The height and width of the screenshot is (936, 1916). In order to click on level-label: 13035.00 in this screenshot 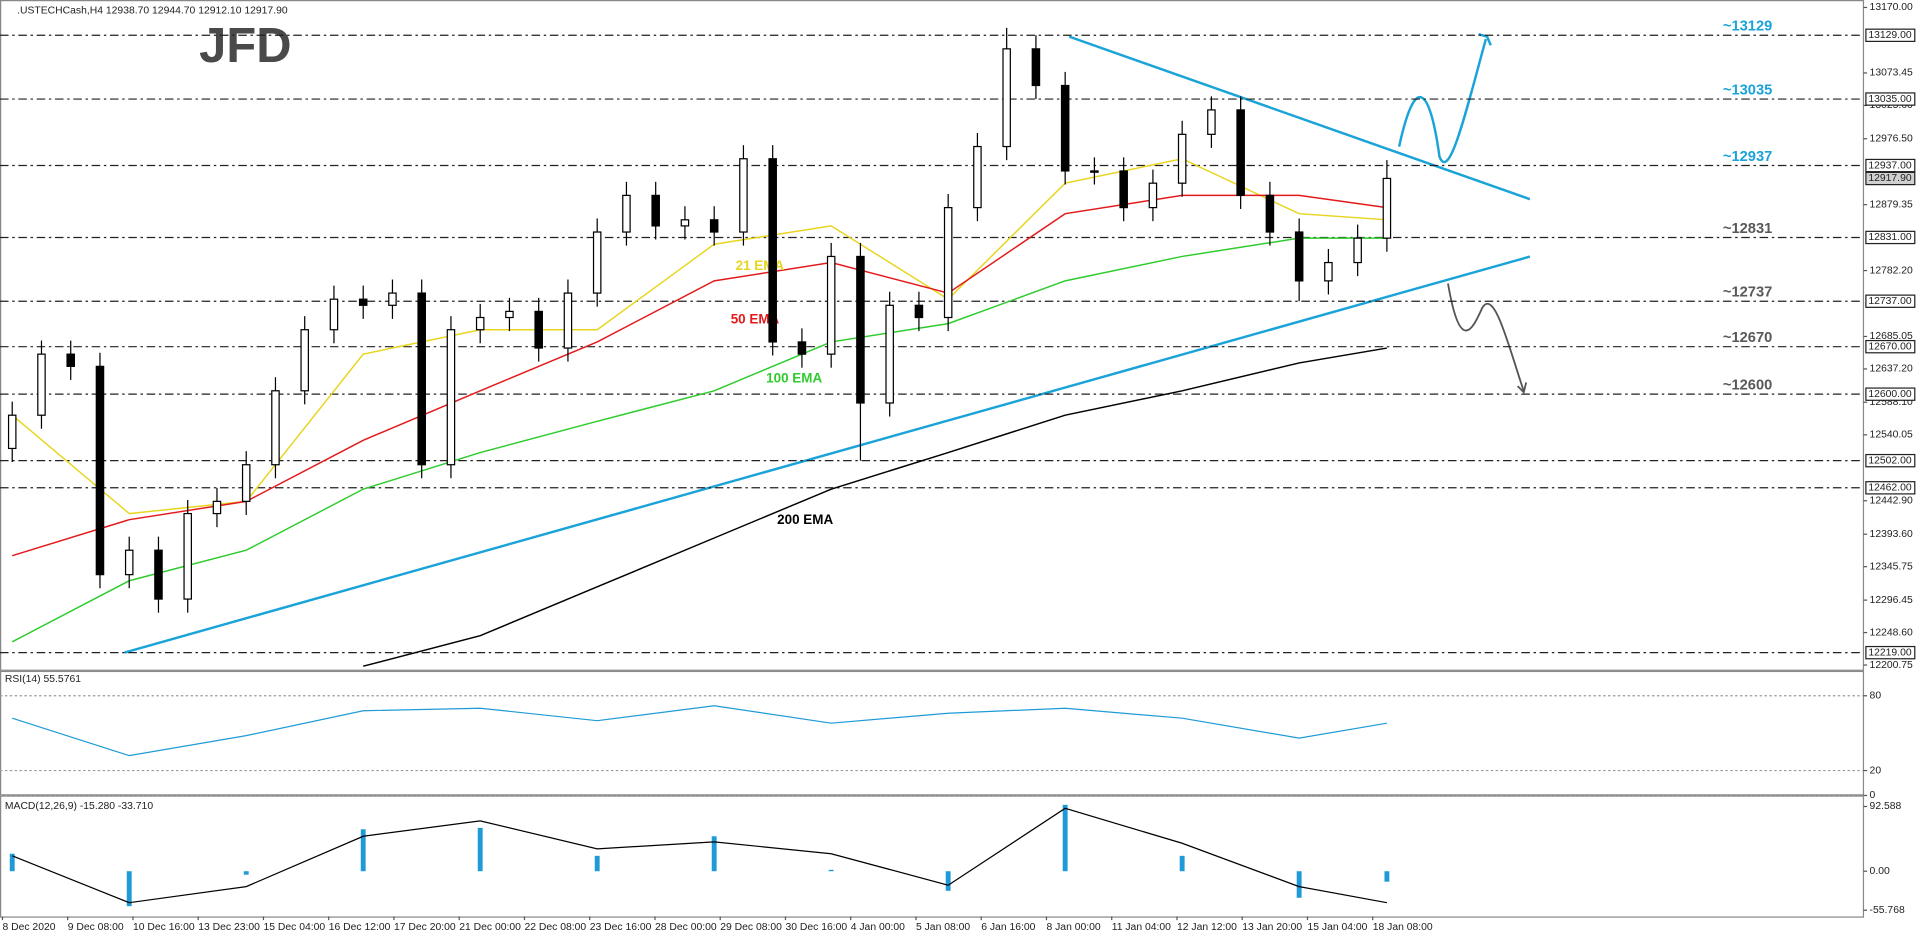, I will do `click(1890, 99)`.